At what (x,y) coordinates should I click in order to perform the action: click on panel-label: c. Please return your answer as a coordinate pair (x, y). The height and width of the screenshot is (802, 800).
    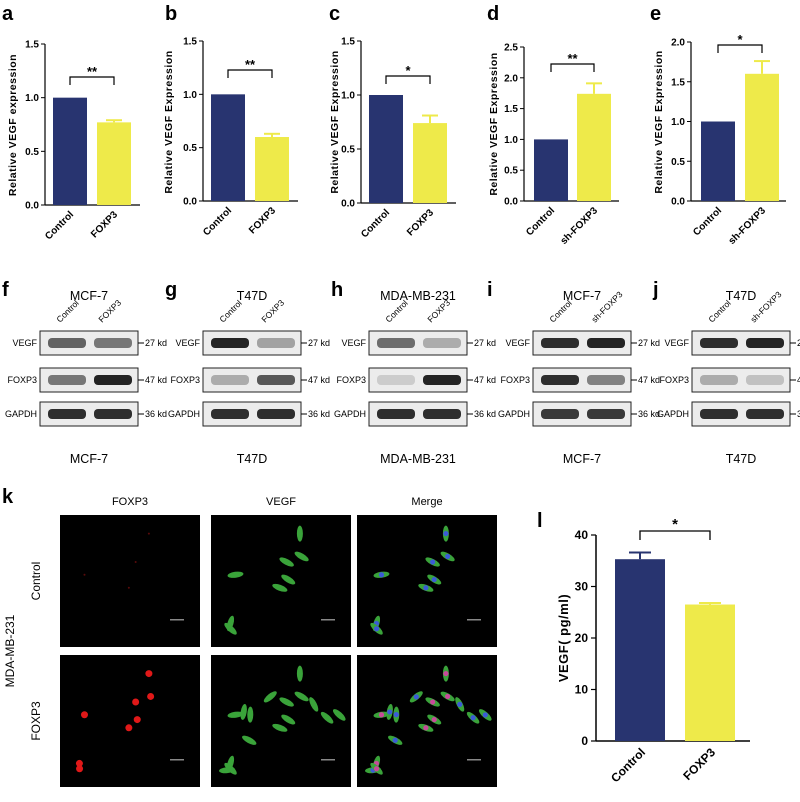
    Looking at the image, I should click on (334, 14).